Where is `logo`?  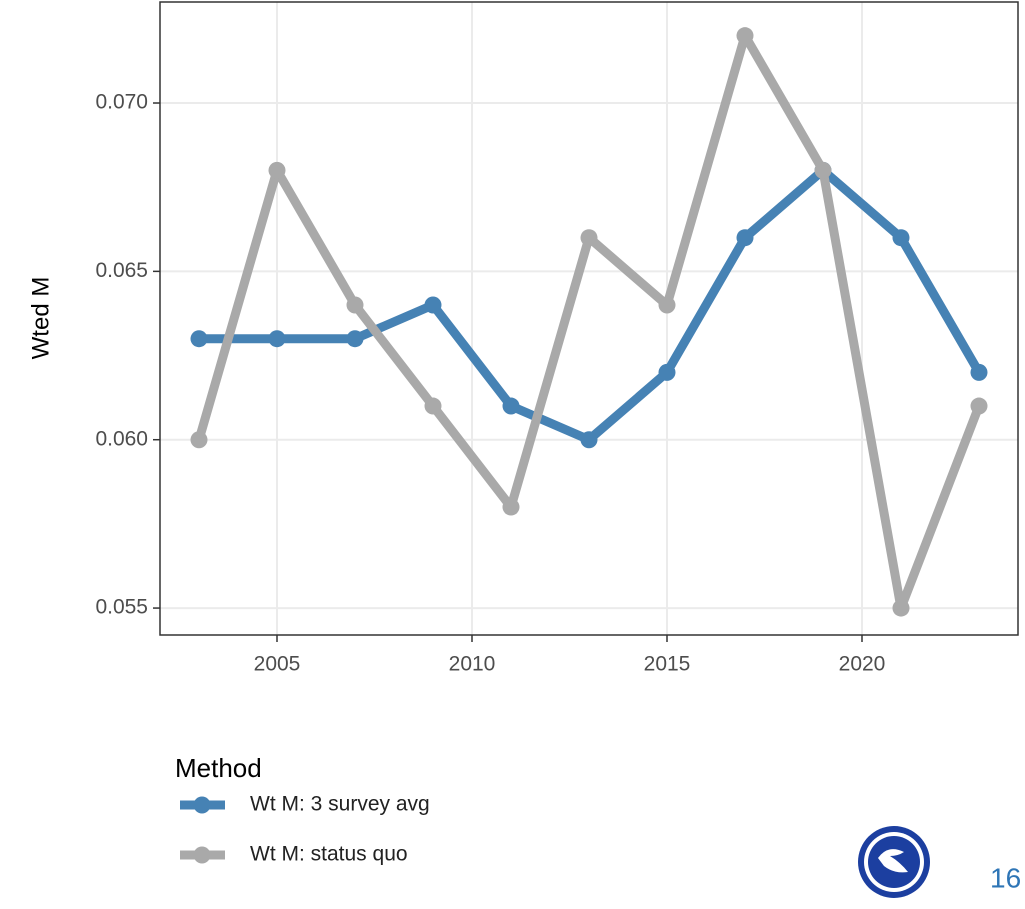 logo is located at coordinates (894, 862).